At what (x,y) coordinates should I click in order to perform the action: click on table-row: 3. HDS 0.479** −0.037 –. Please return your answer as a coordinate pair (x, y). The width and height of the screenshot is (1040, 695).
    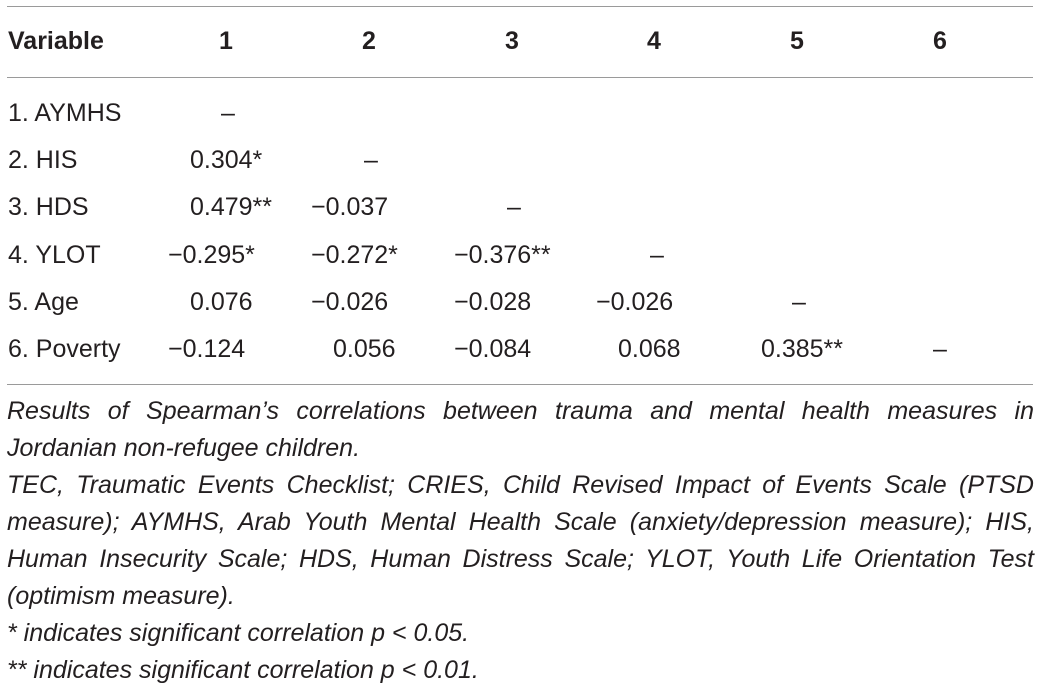
    Looking at the image, I should click on (520, 207).